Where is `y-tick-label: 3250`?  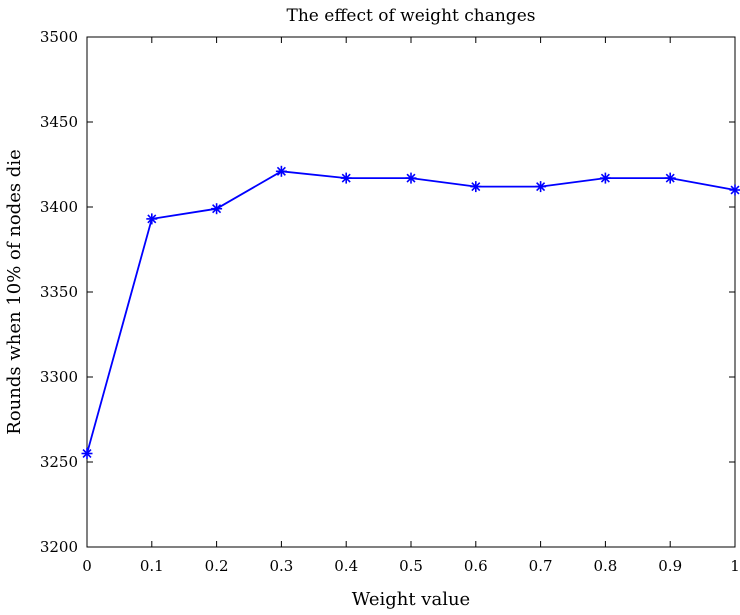 y-tick-label: 3250 is located at coordinates (59, 462).